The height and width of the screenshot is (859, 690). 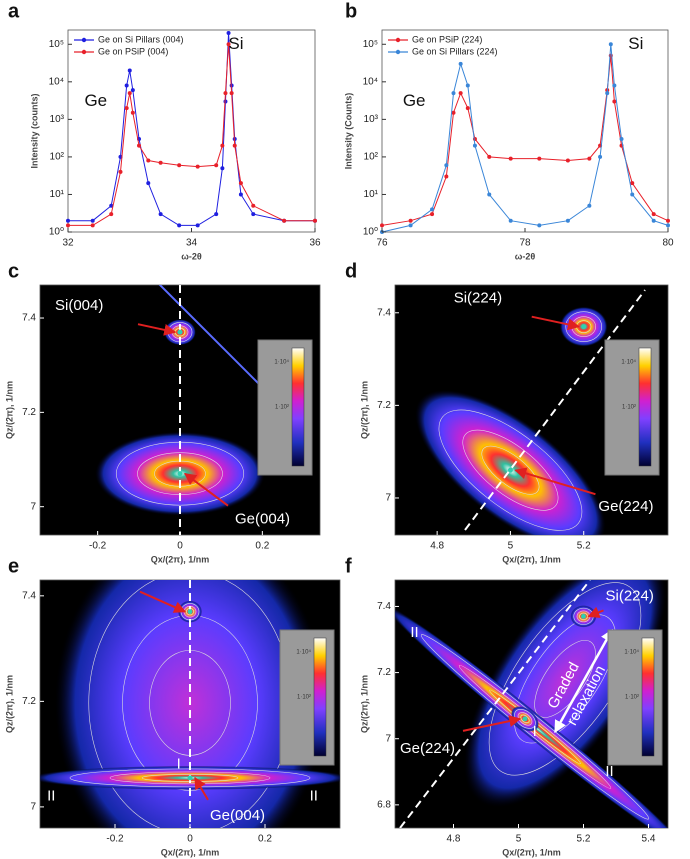 I want to click on panel-letter: b, so click(x=351, y=11).